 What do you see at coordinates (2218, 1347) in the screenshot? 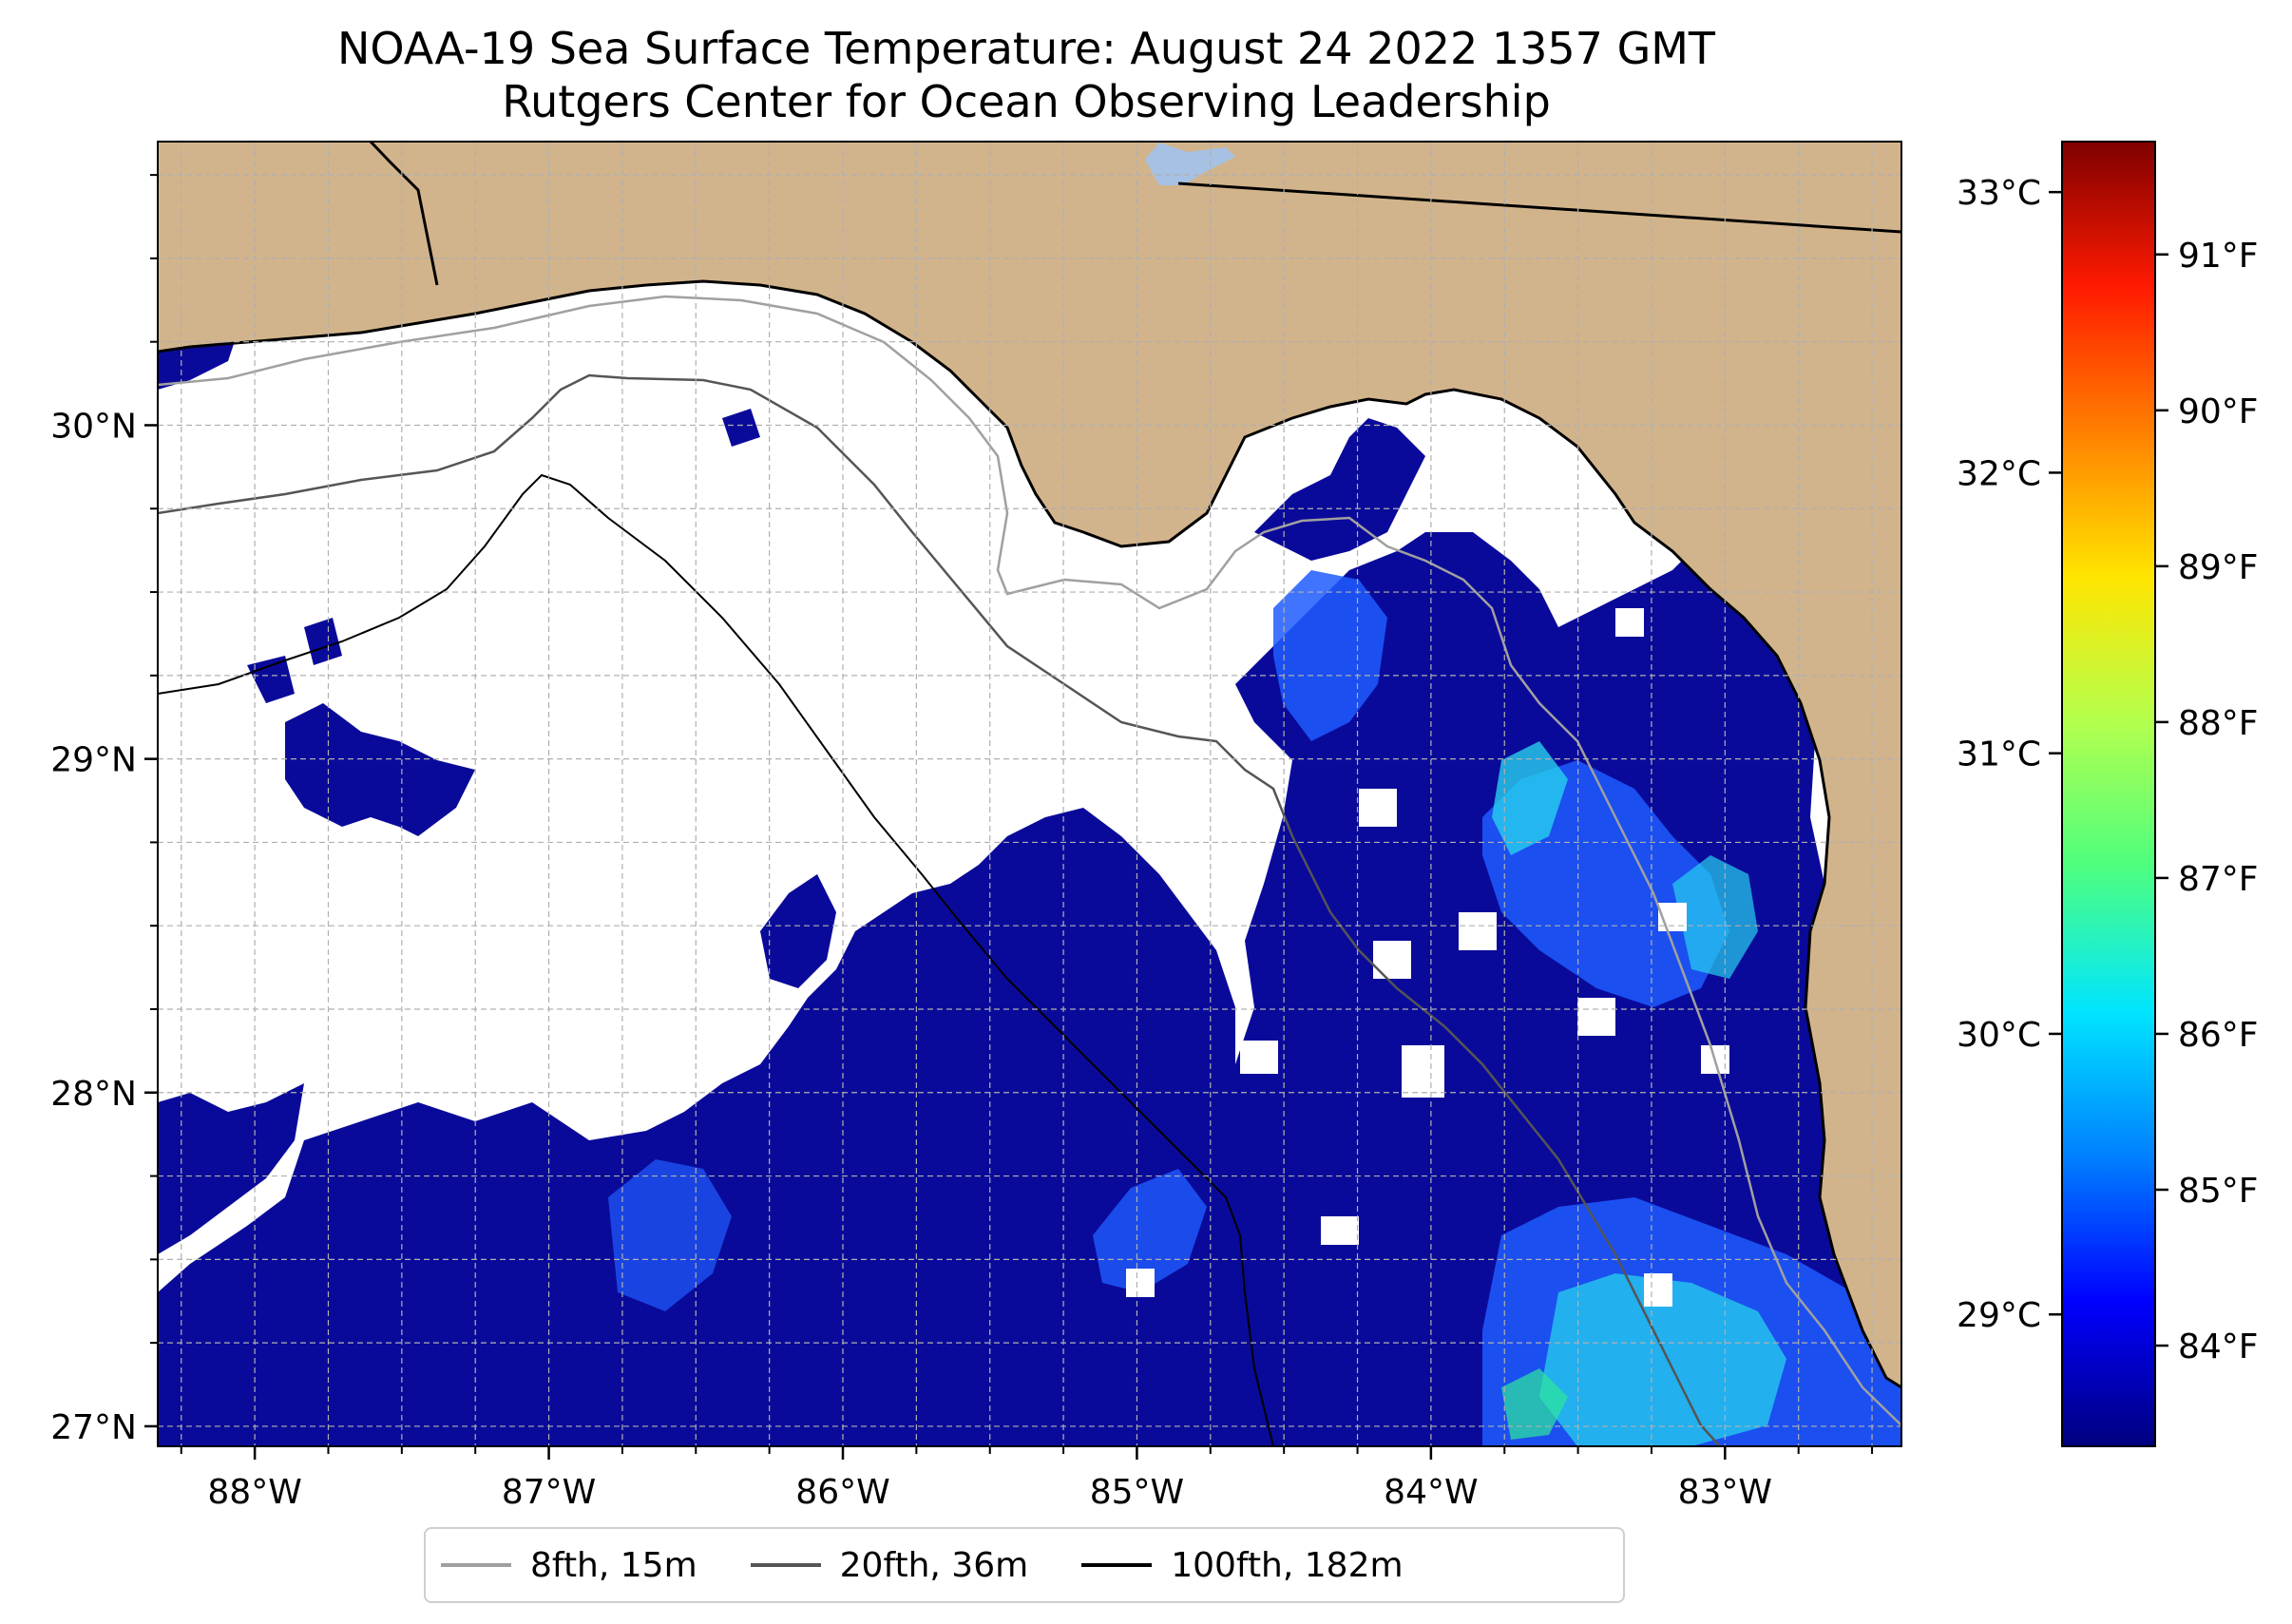
I see `colorbar-f-label: 84°F` at bounding box center [2218, 1347].